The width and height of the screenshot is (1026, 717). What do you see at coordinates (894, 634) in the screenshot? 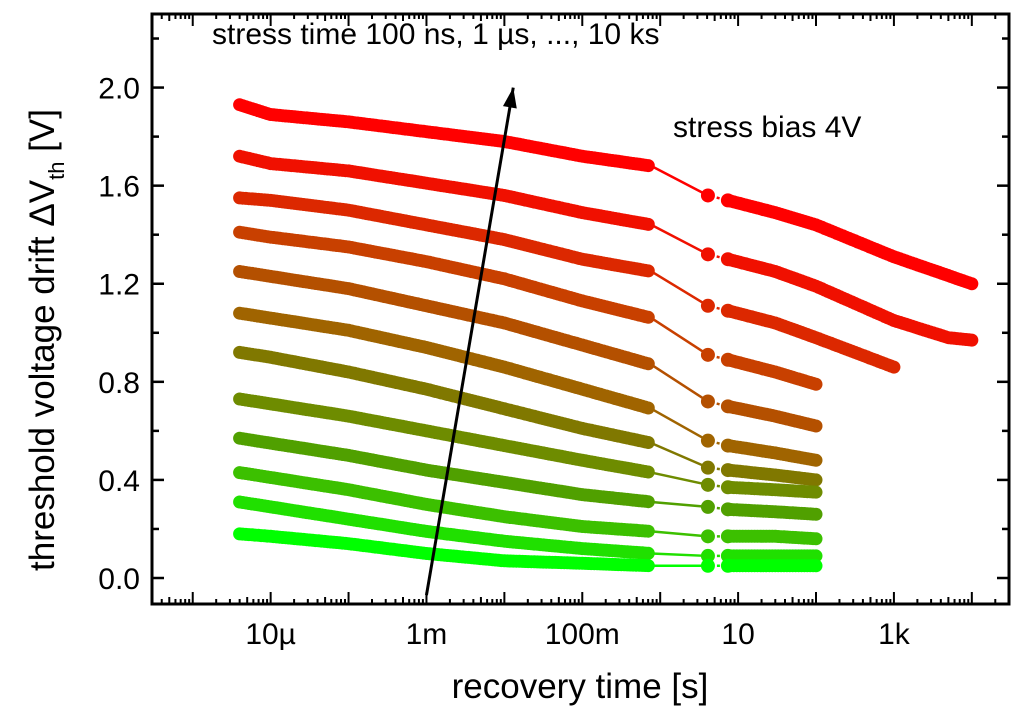
I see `x-tick-label: 1k` at bounding box center [894, 634].